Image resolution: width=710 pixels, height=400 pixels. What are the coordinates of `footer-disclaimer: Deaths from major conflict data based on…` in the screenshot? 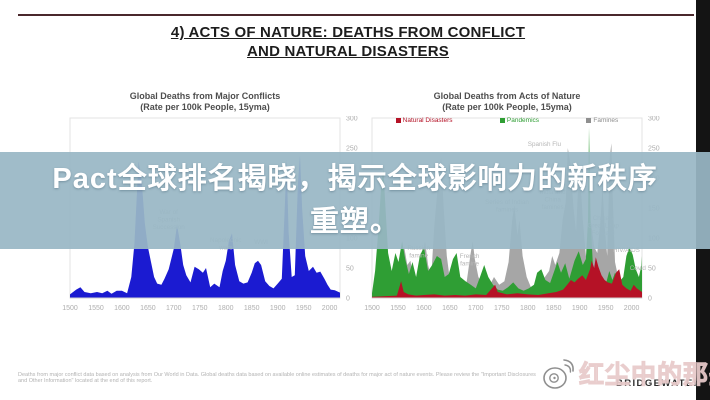 It's located at (277, 378).